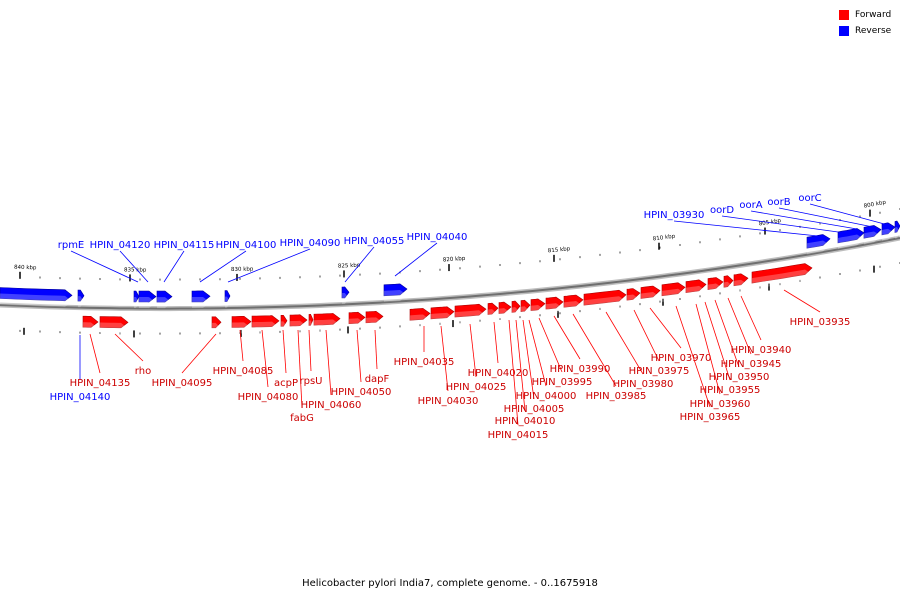 The height and width of the screenshot is (600, 900). Describe the element at coordinates (361, 392) in the screenshot. I see `forward-gene-label: HPIN_04050` at that location.